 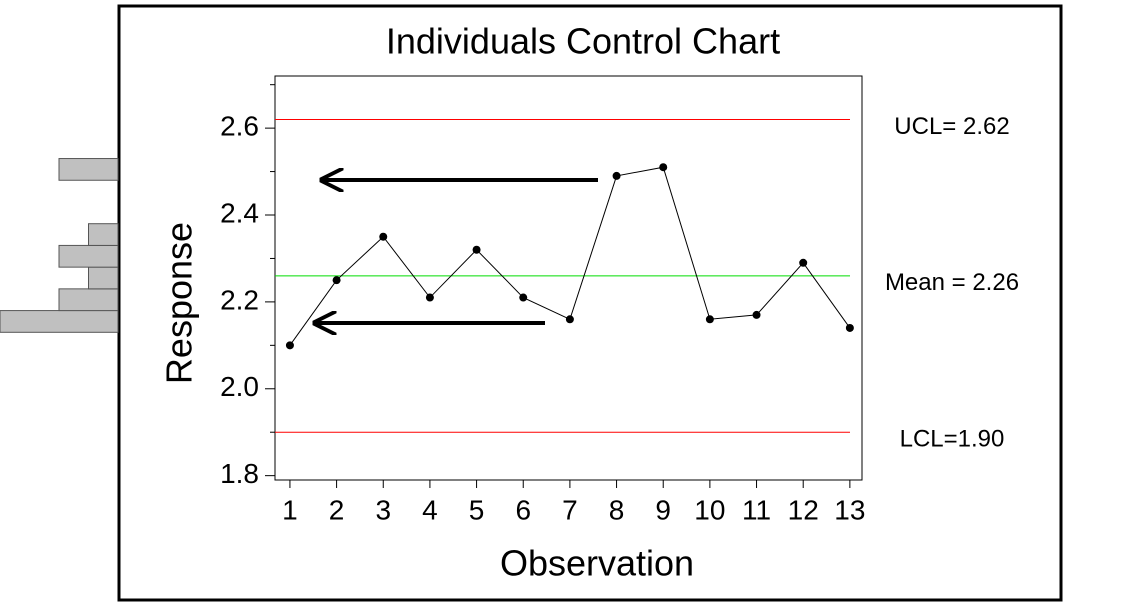 What do you see at coordinates (849, 509) in the screenshot?
I see `x-tick-label: 13` at bounding box center [849, 509].